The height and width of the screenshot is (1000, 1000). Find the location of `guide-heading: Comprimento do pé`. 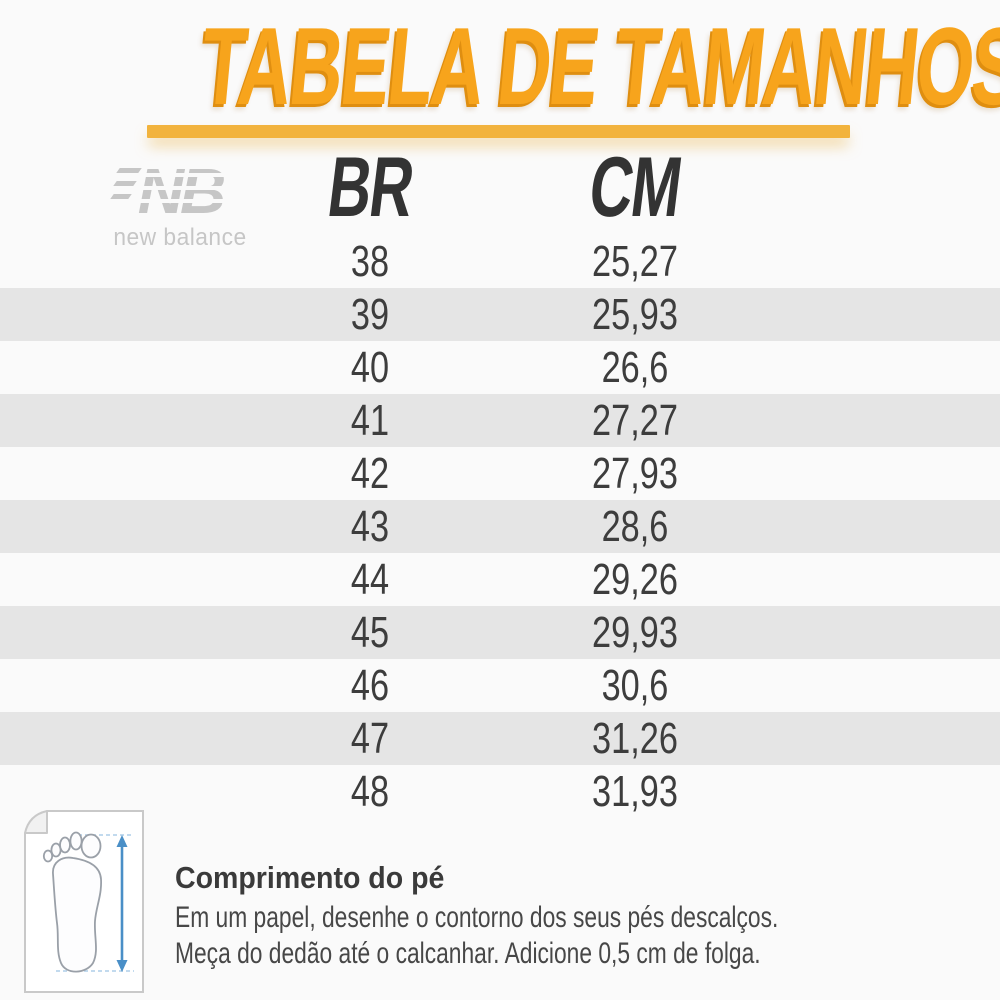

guide-heading: Comprimento do pé is located at coordinates (310, 877).